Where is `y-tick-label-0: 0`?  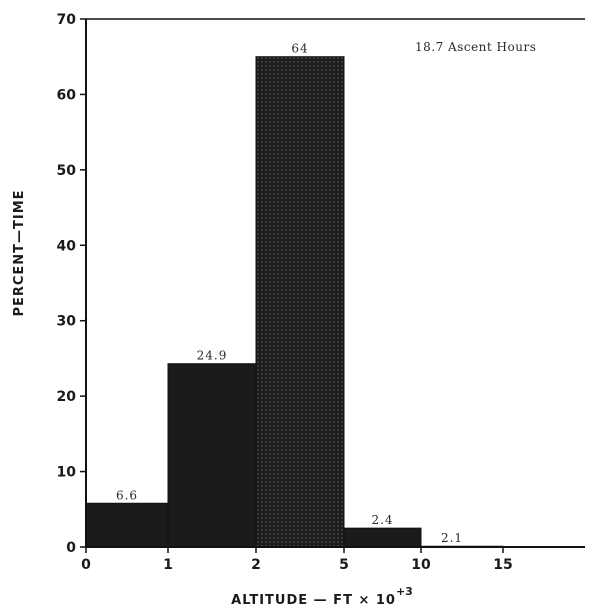
y-tick-label-0: 0 is located at coordinates (71, 548).